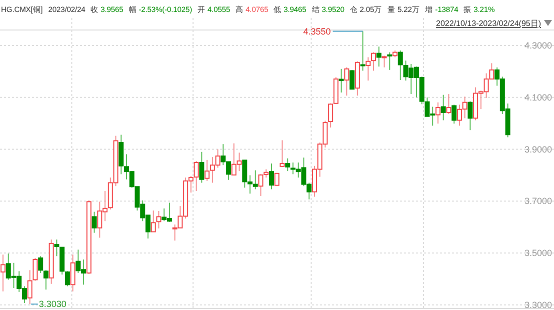 This screenshot has width=554, height=310. Describe the element at coordinates (538, 97) in the screenshot. I see `y-tick-label: 4.1000` at that location.